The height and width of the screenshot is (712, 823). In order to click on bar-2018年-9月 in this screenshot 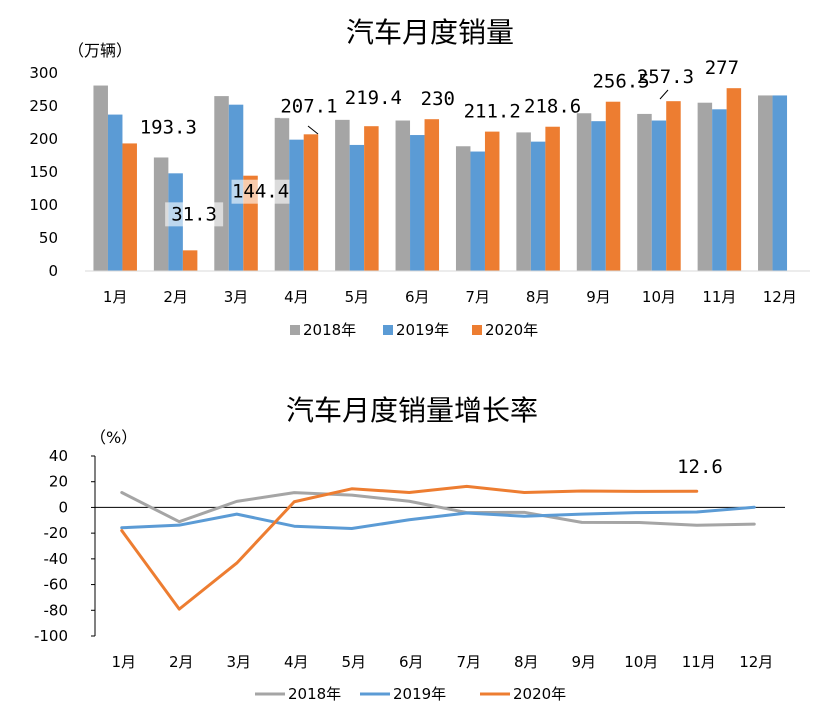, I will do `click(584, 192)`.